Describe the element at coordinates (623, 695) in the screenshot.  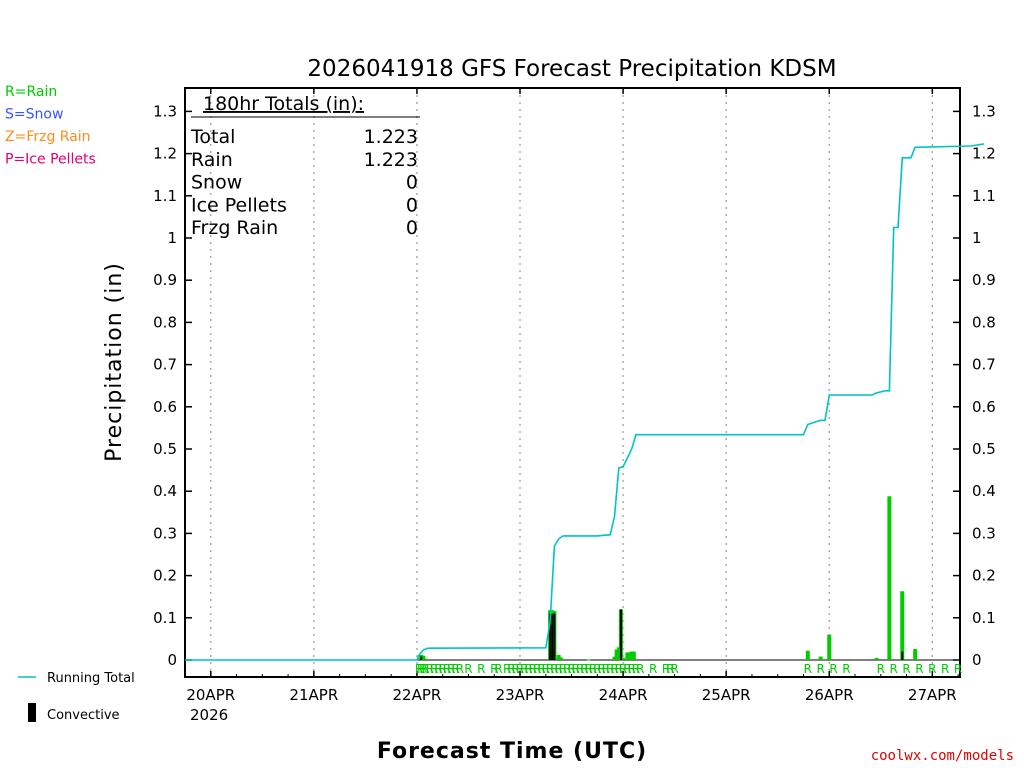
I see `x-tick-label: 24APR` at that location.